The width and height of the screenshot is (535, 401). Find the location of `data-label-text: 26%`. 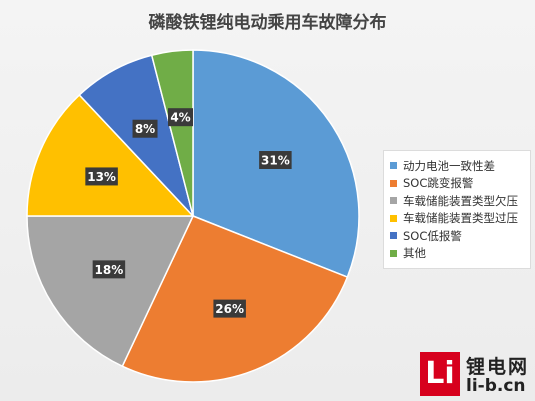

data-label-text: 26% is located at coordinates (229, 309).